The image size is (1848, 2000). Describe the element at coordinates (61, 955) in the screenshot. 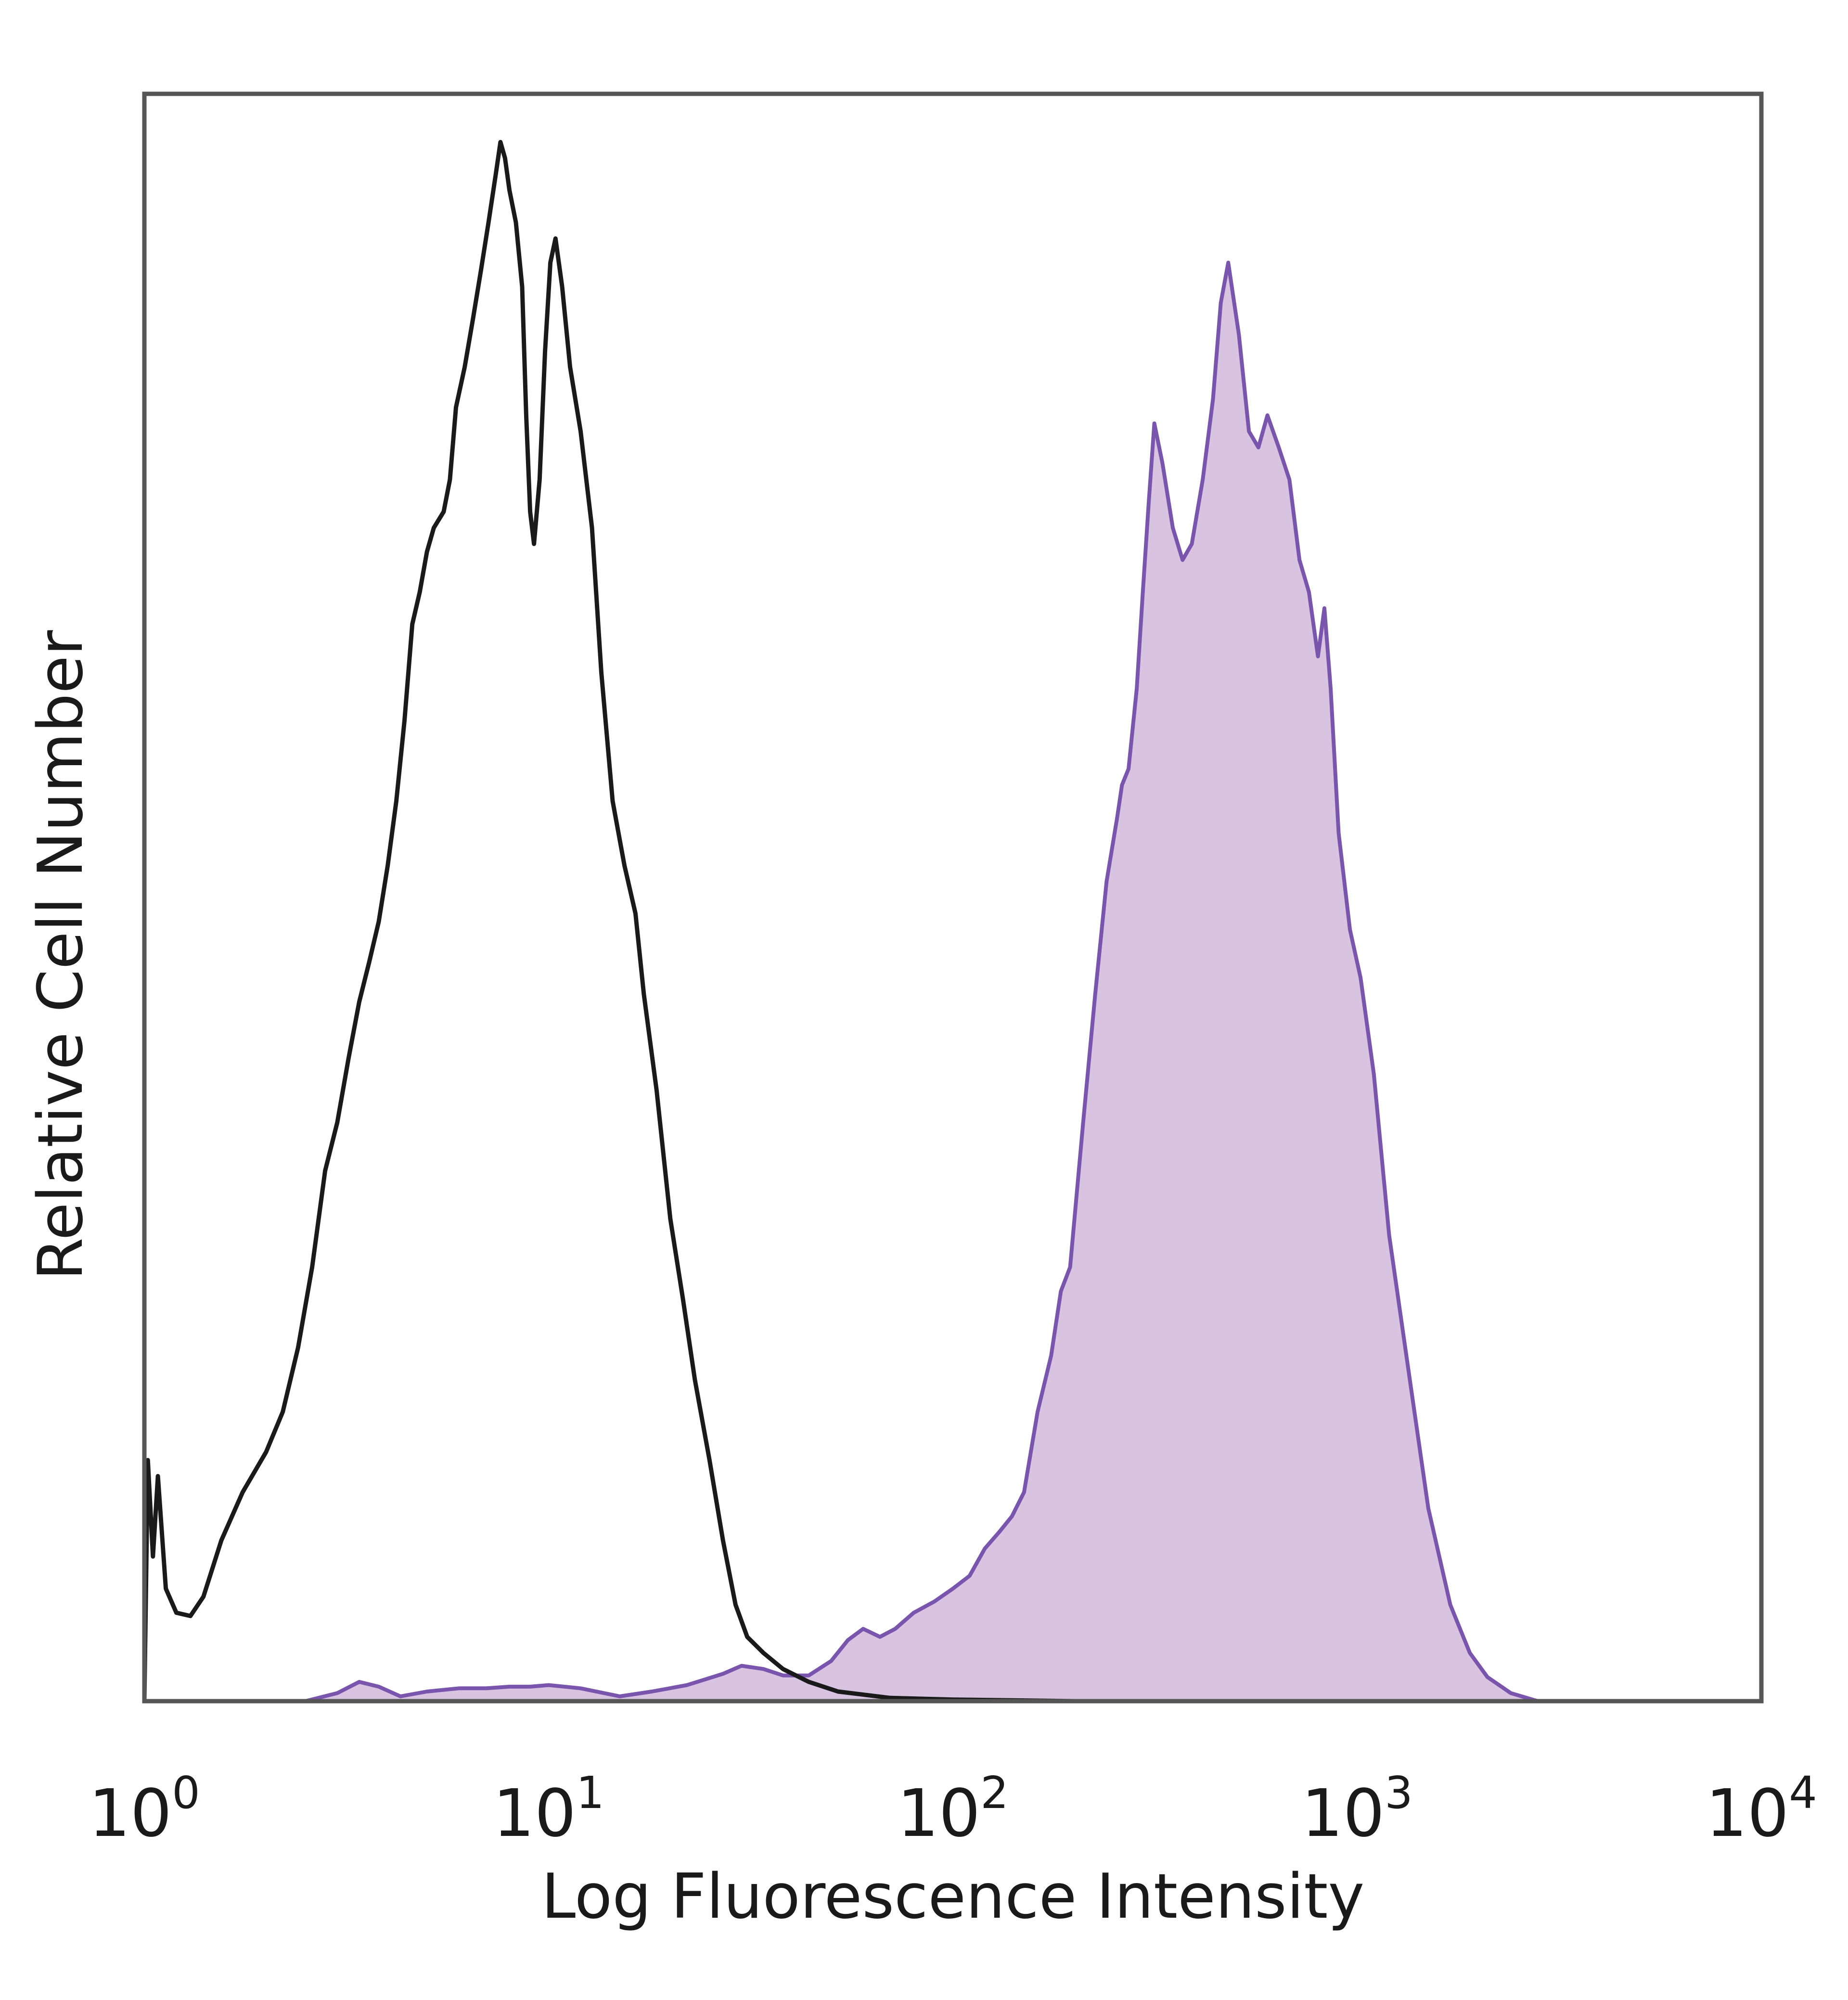

I see `y-axis-title: Relative Cell Number` at that location.